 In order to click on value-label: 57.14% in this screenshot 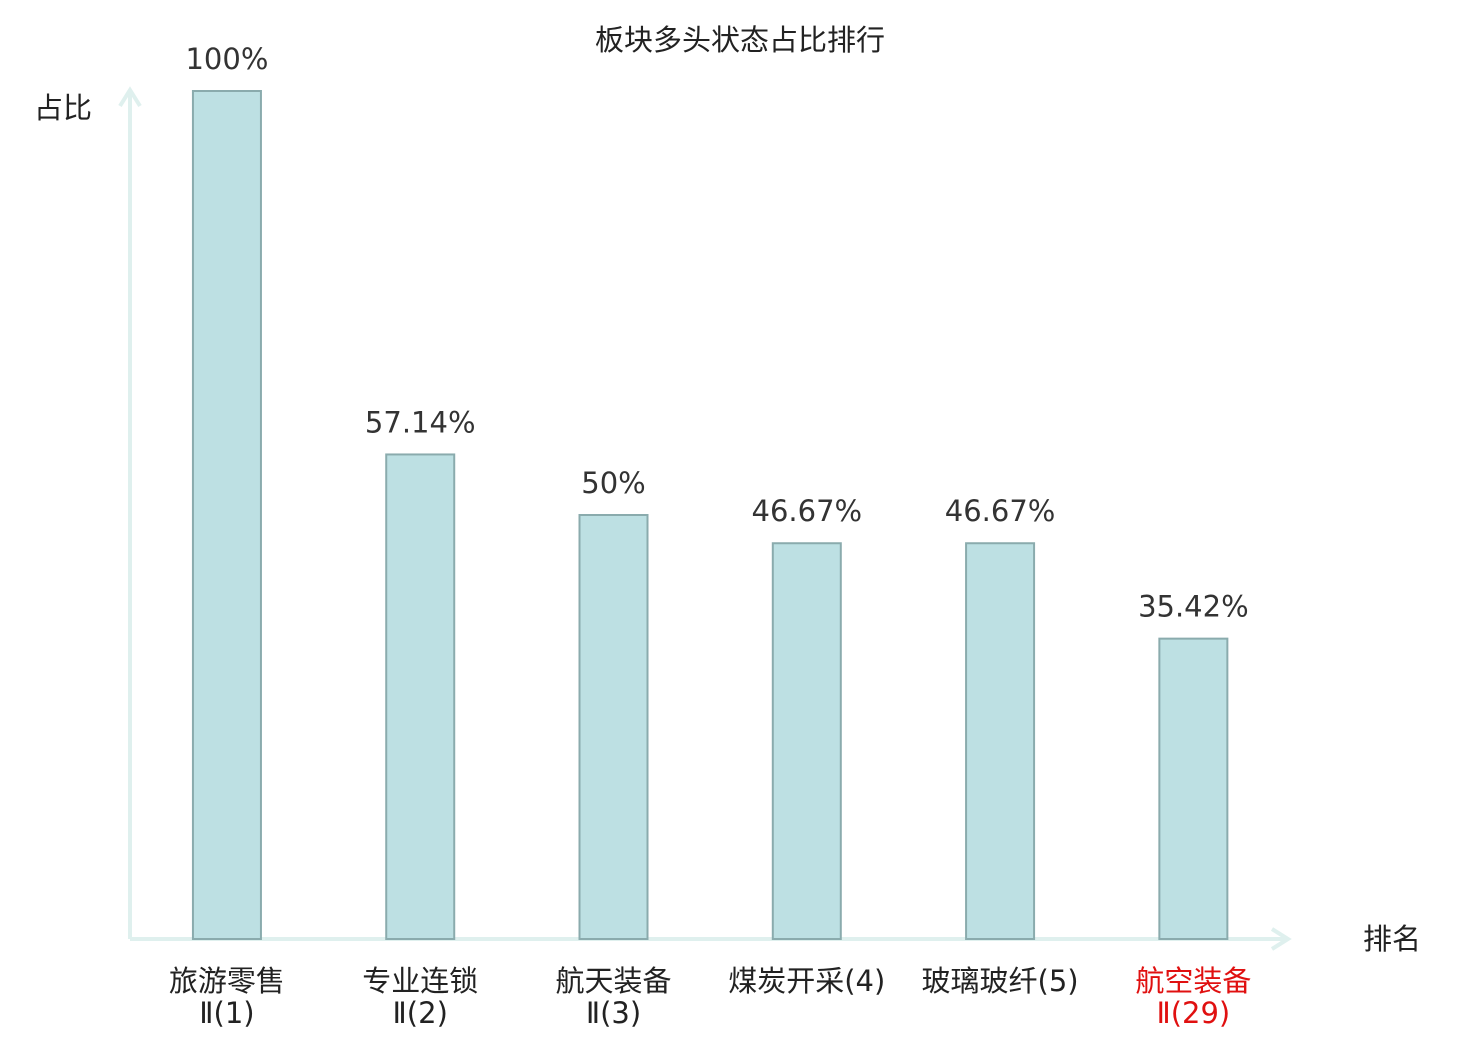, I will do `click(420, 422)`.